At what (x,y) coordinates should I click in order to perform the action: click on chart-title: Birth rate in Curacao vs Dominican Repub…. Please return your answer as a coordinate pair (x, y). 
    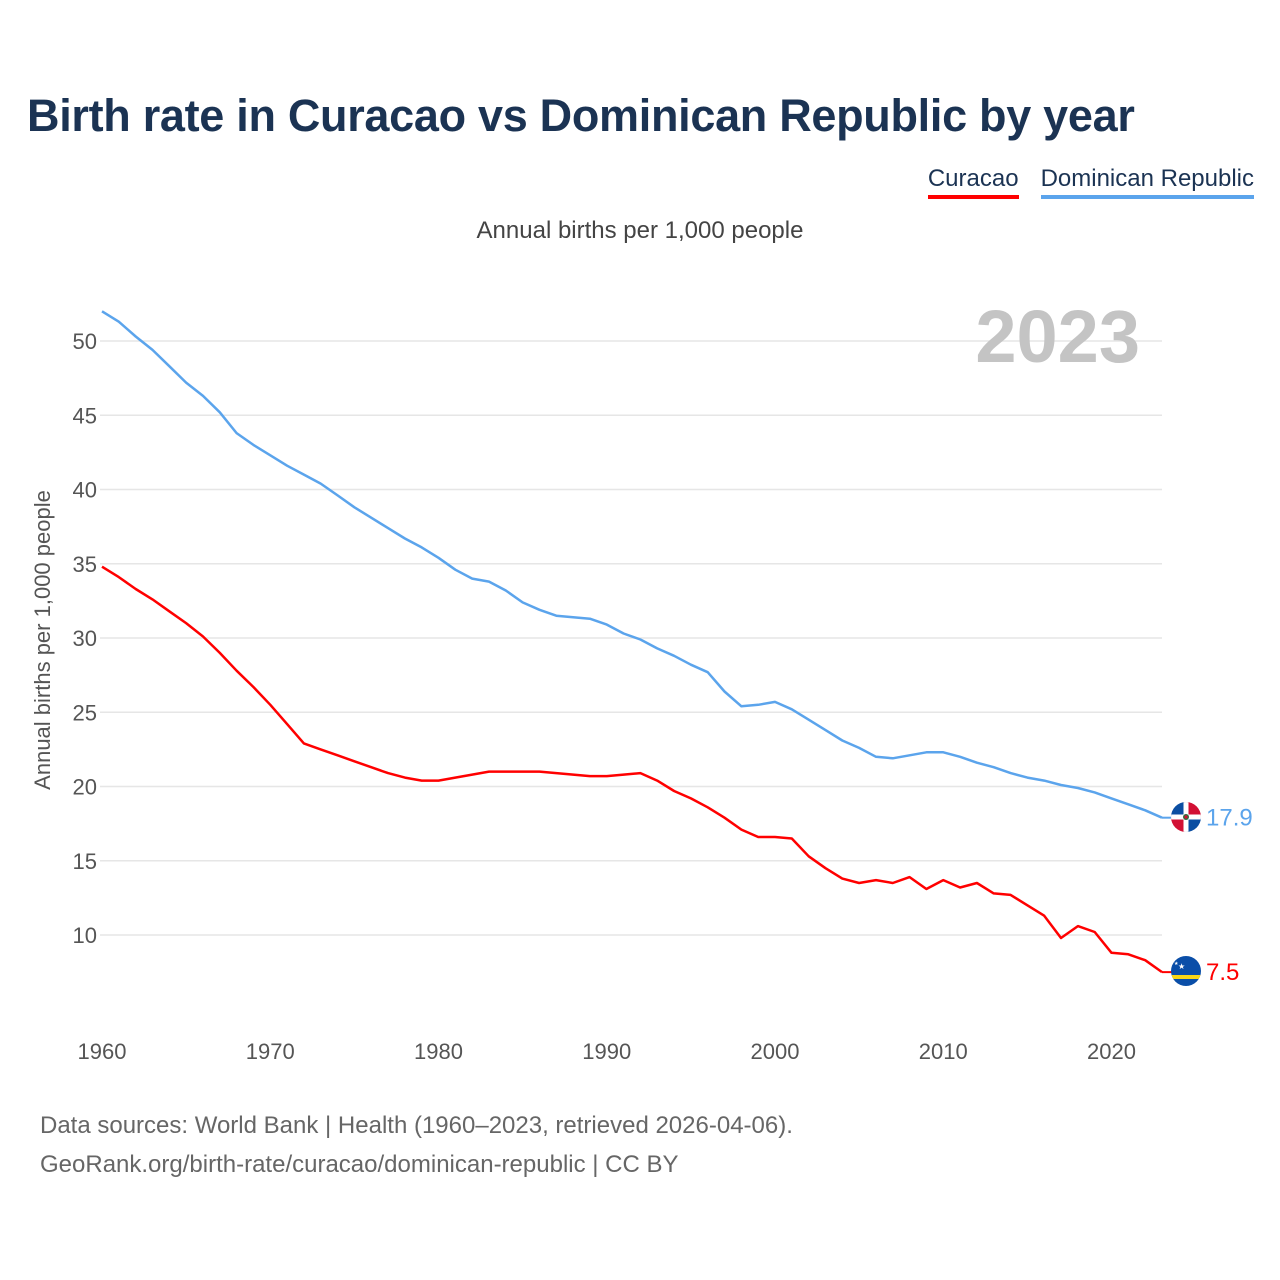
    Looking at the image, I should click on (581, 115).